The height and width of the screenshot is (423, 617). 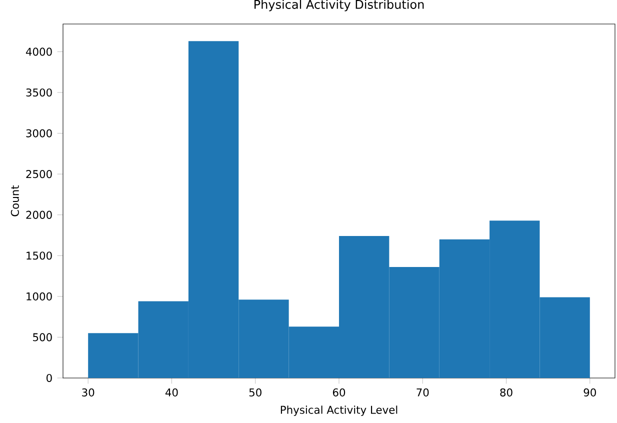 I want to click on y-tick-label: 3500, so click(x=39, y=92).